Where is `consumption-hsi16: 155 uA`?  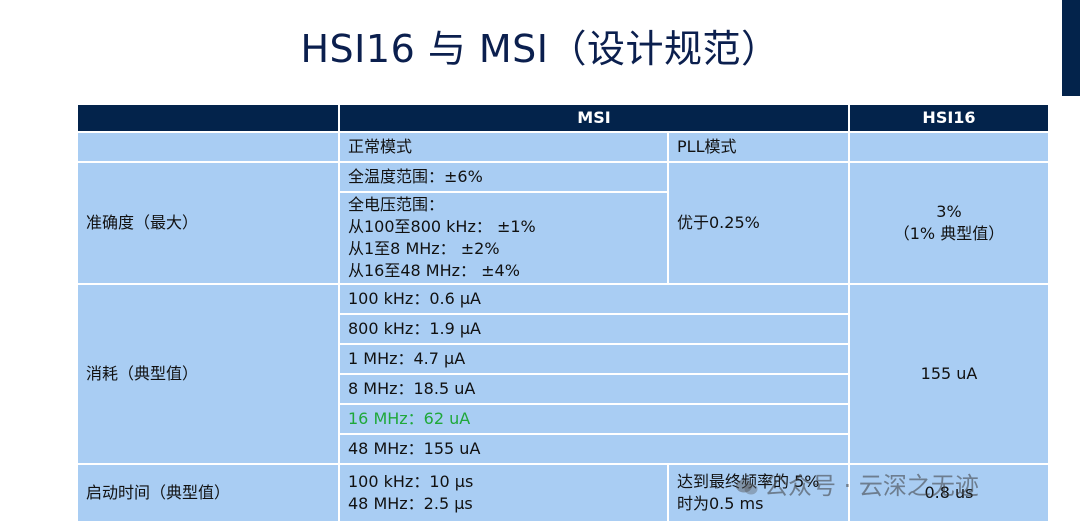
consumption-hsi16: 155 uA is located at coordinates (949, 374).